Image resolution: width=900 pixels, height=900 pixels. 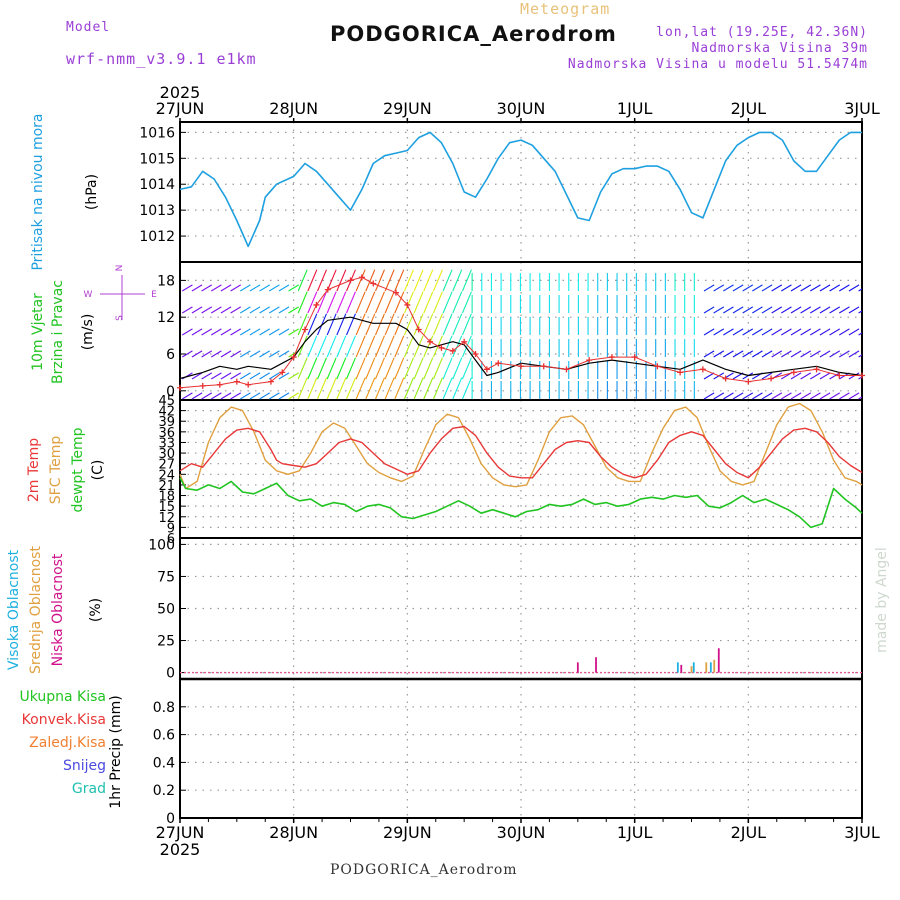 I want to click on y-tick-label: 12, so click(x=166, y=318).